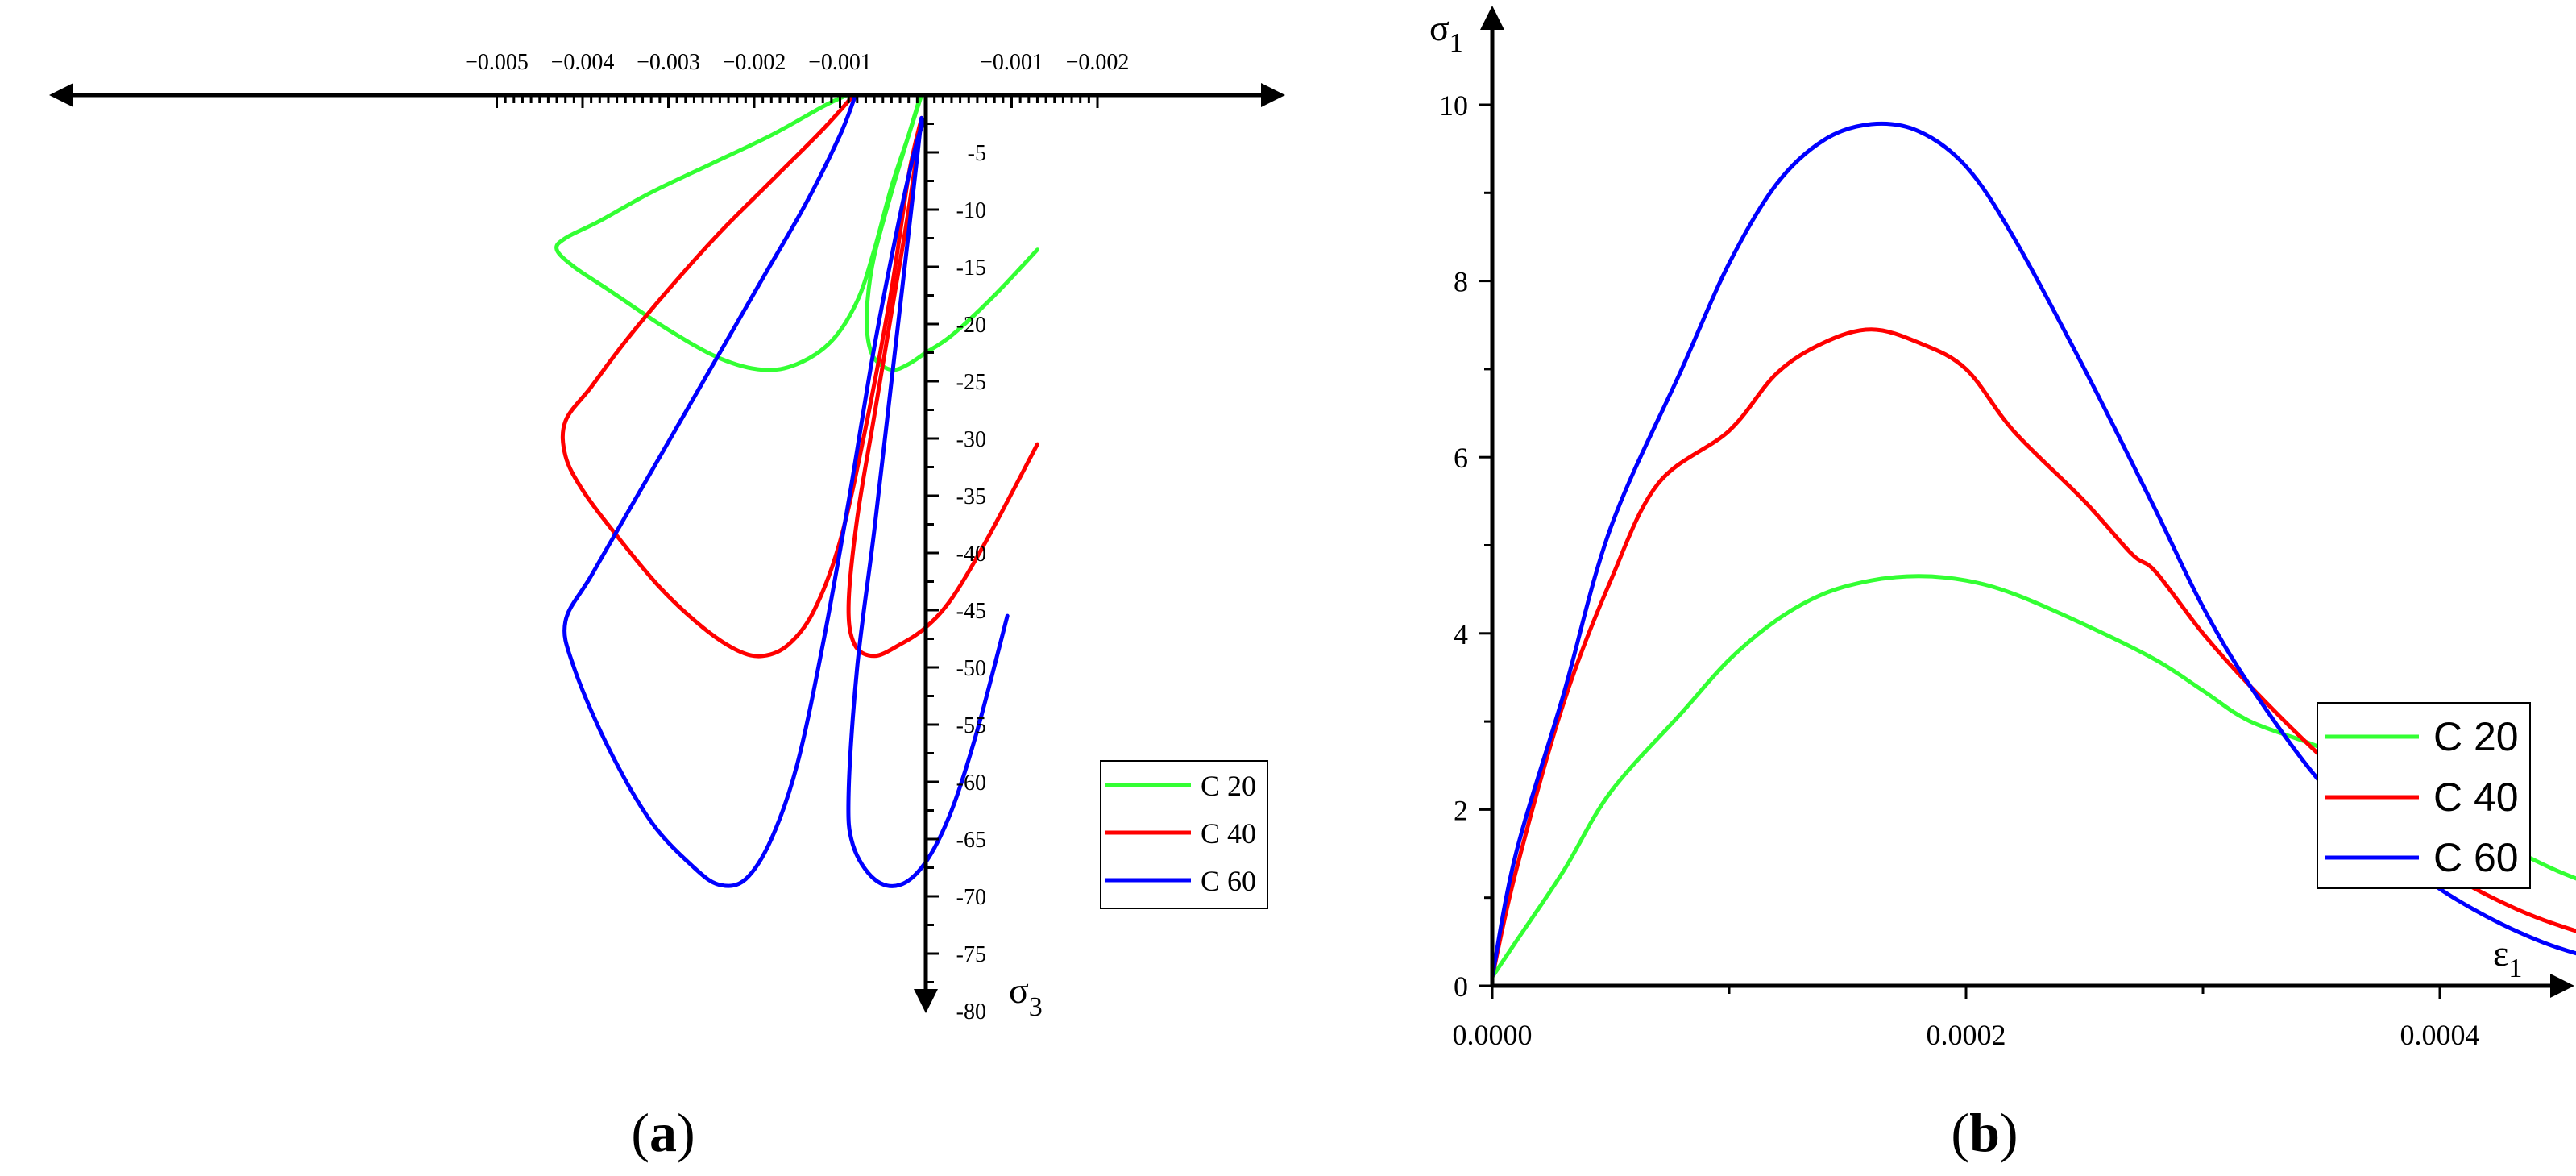 The image size is (2576, 1176). What do you see at coordinates (1461, 282) in the screenshot?
I see `b-y-tick-label: 8` at bounding box center [1461, 282].